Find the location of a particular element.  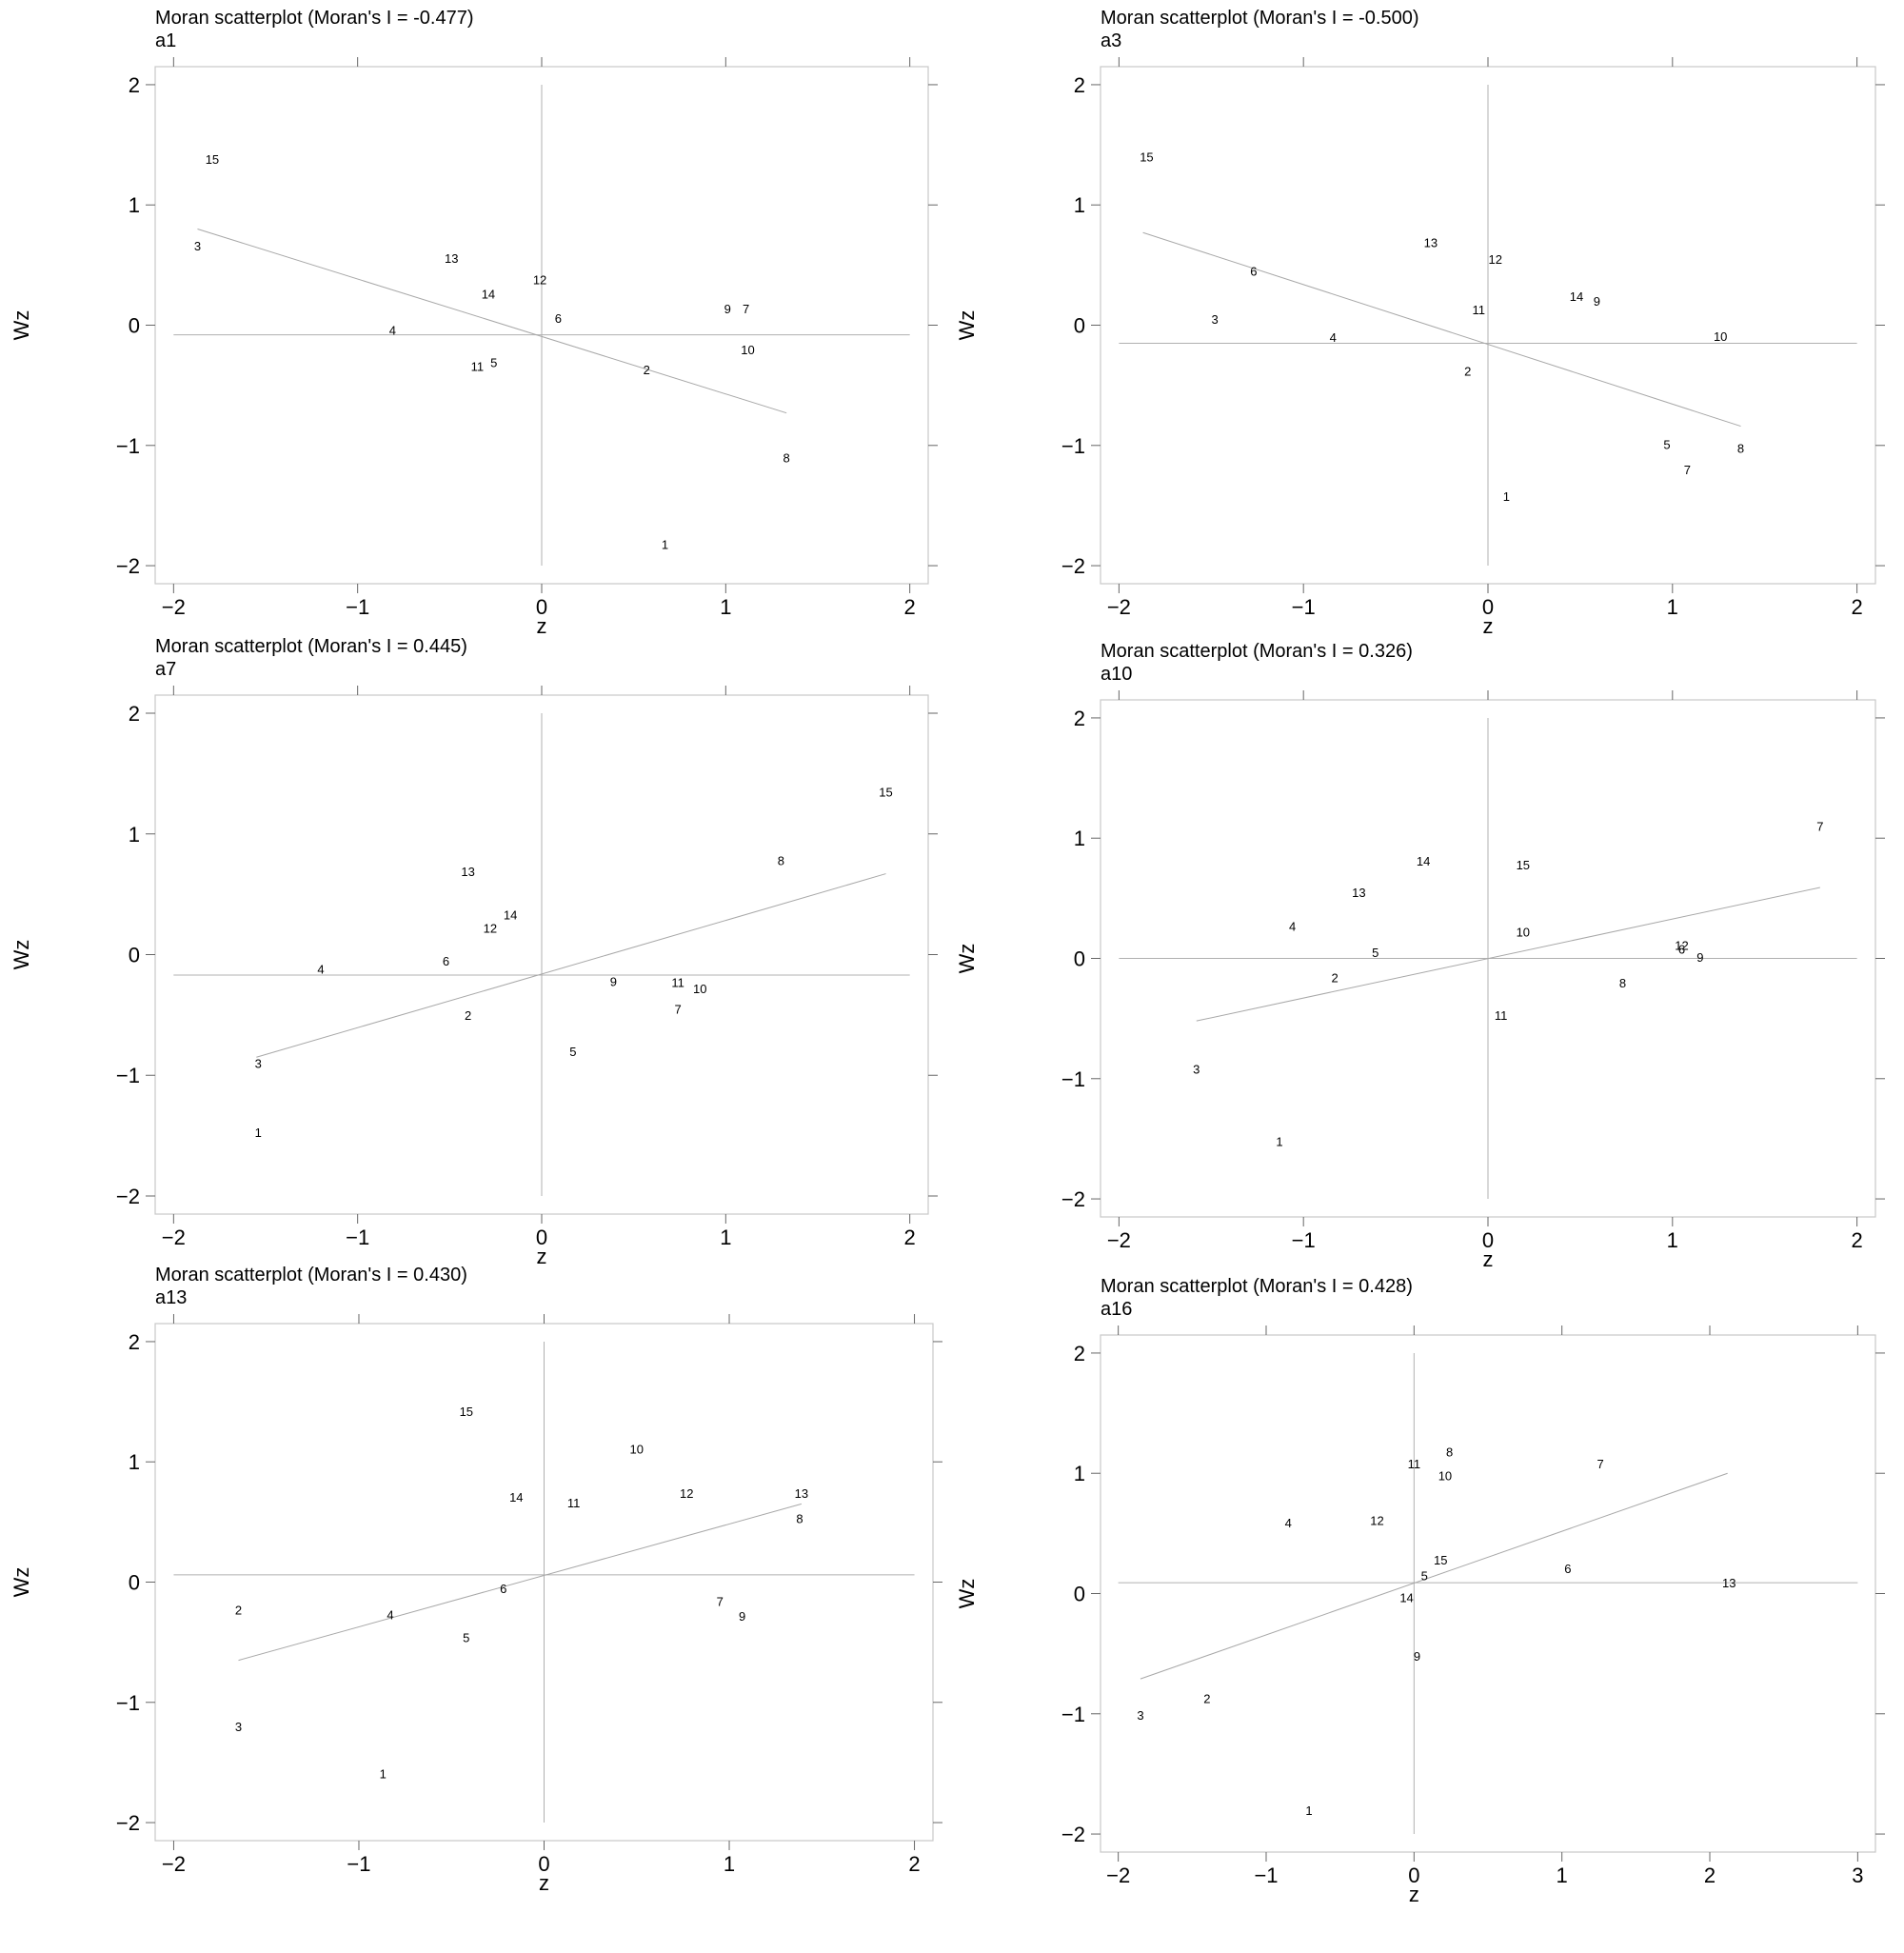

chart-title: Moran scatterplot (Moran's I = 0.428) is located at coordinates (1257, 1286).